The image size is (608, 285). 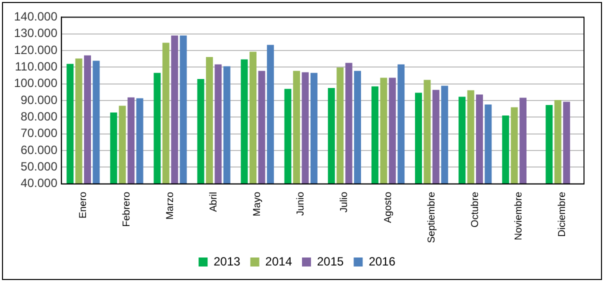 What do you see at coordinates (39, 149) in the screenshot?
I see `y-tick-label: 60.000` at bounding box center [39, 149].